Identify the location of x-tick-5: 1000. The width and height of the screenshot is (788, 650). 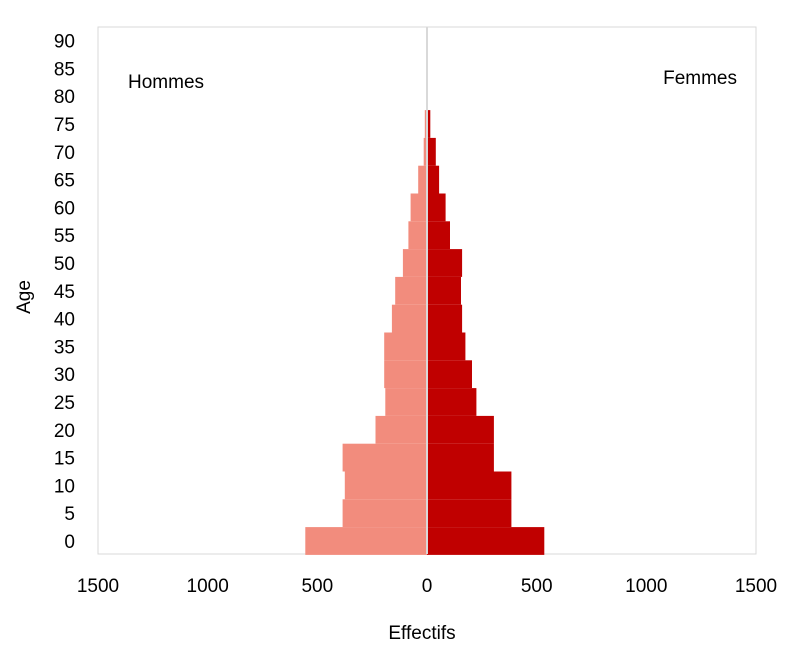
(646, 586).